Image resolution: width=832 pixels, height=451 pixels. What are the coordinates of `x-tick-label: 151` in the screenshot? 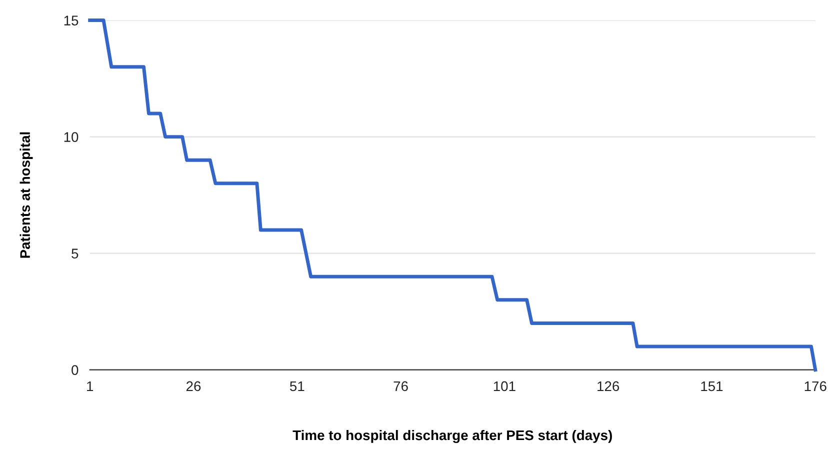 It's located at (712, 386).